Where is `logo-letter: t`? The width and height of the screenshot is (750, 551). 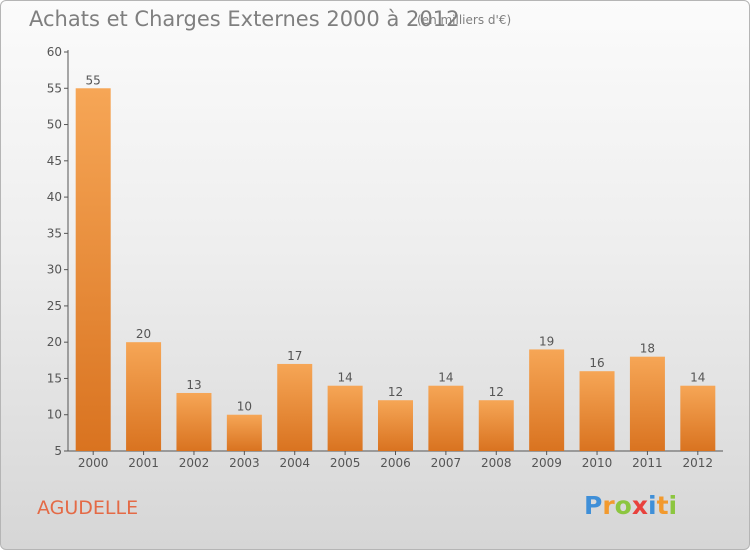
logo-letter: t is located at coordinates (662, 505).